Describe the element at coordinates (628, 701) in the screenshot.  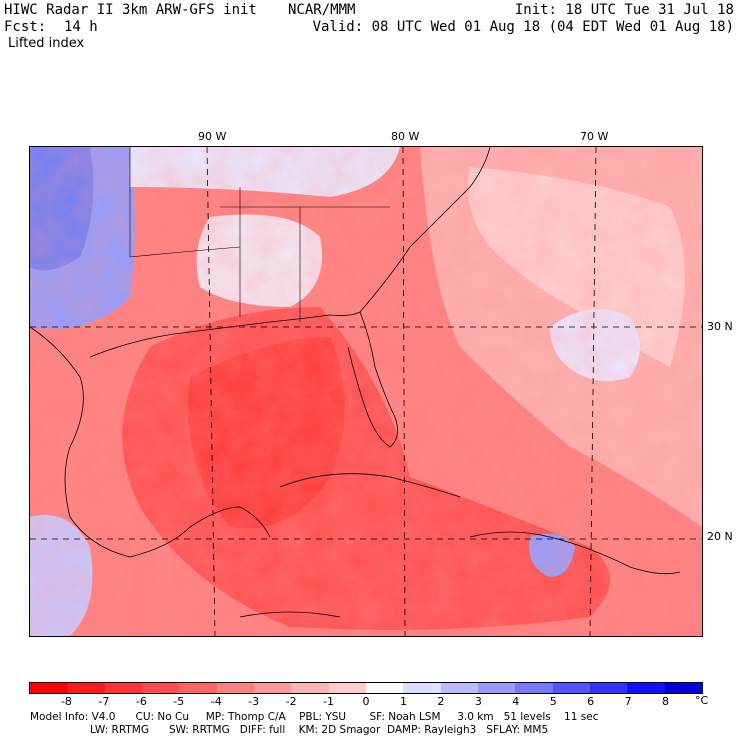
I see `colorbar-tick-label: 7` at that location.